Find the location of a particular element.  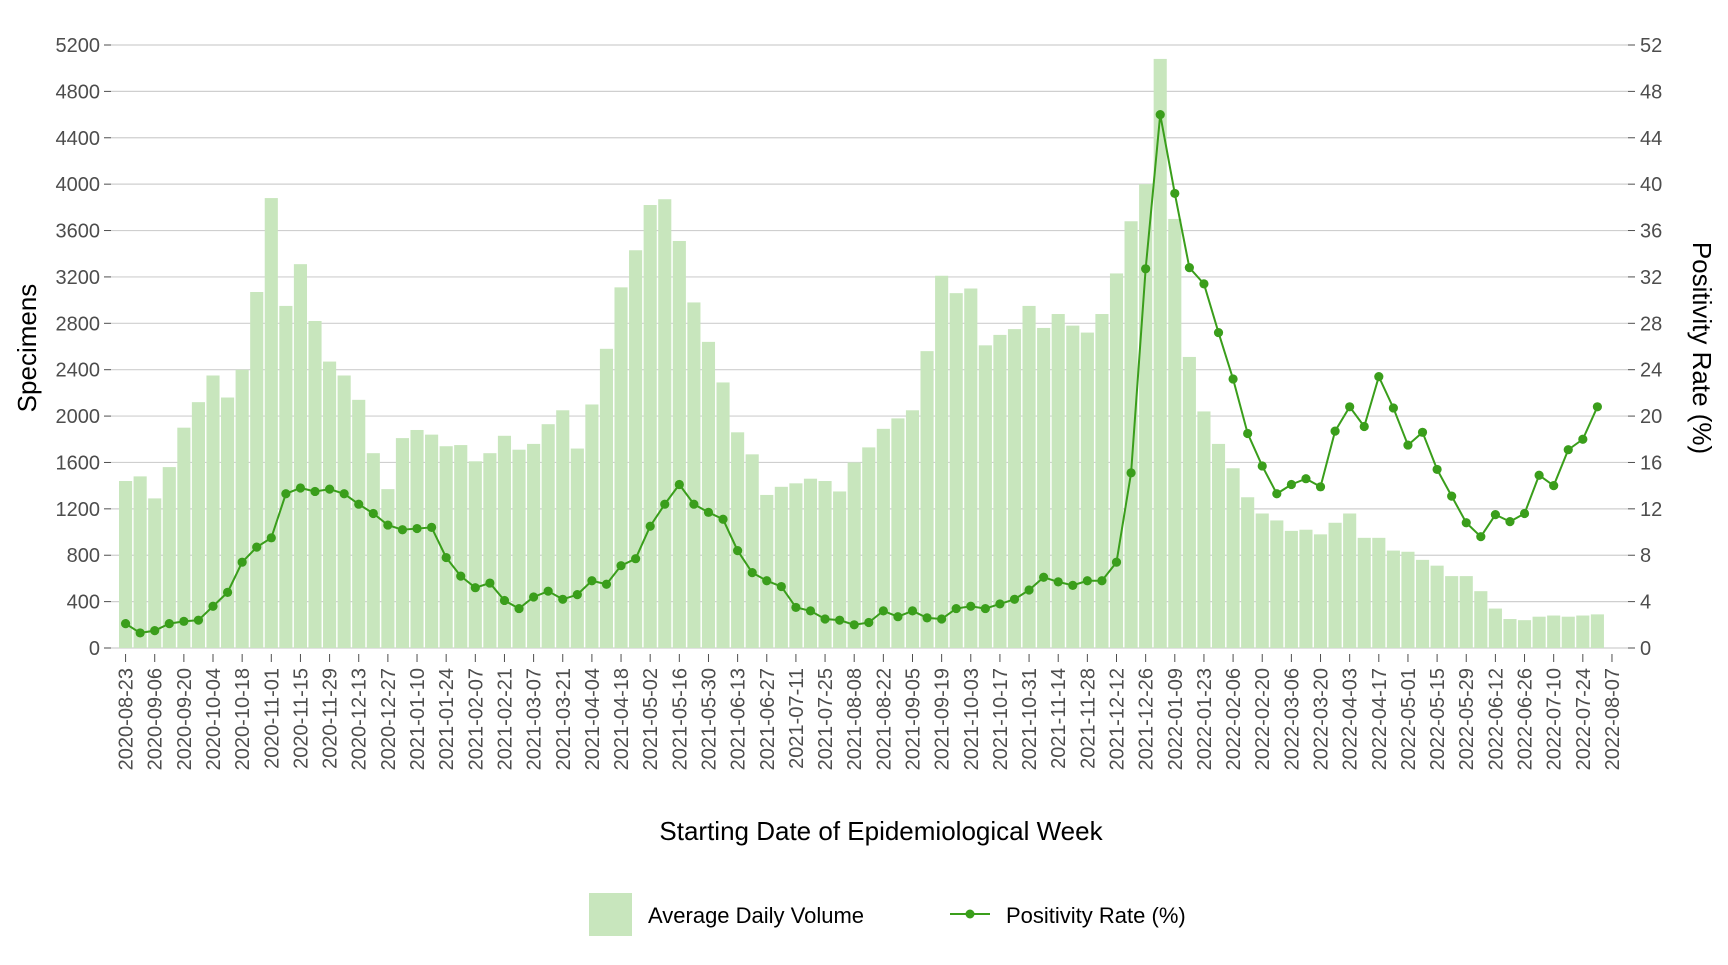

y2-tick-label: 4 is located at coordinates (1645, 603).